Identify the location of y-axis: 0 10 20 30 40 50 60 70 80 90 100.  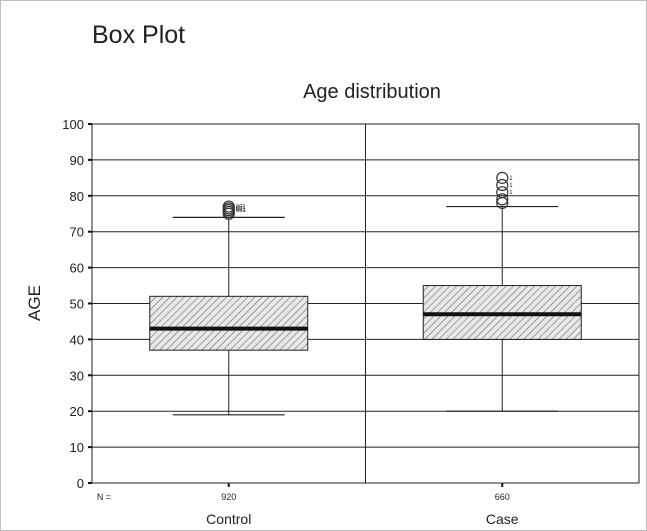
(77, 304).